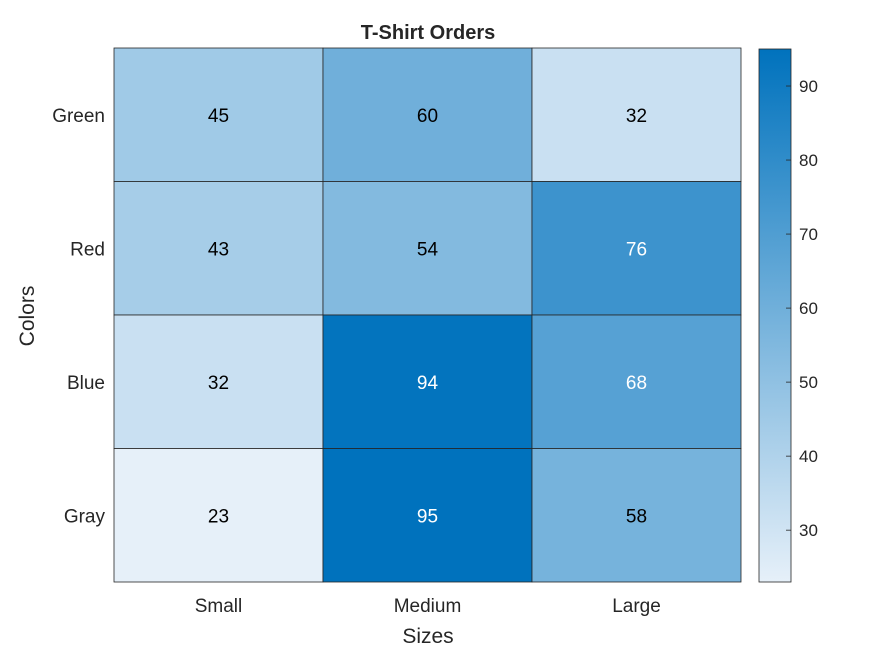 The width and height of the screenshot is (875, 656). I want to click on x-tick-label: Large, so click(636, 606).